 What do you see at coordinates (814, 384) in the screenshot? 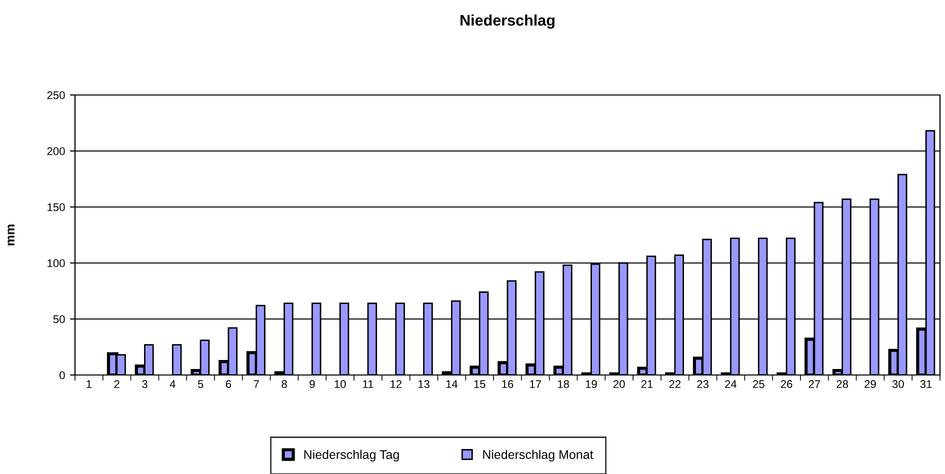
I see `x-tick-label: 27` at bounding box center [814, 384].